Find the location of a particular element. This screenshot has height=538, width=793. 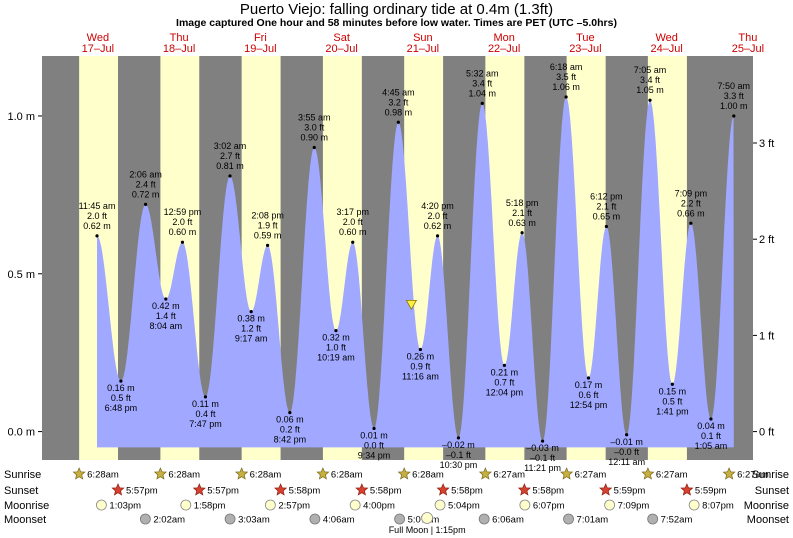

high-tide-label: 3.3 ft is located at coordinates (734, 96).